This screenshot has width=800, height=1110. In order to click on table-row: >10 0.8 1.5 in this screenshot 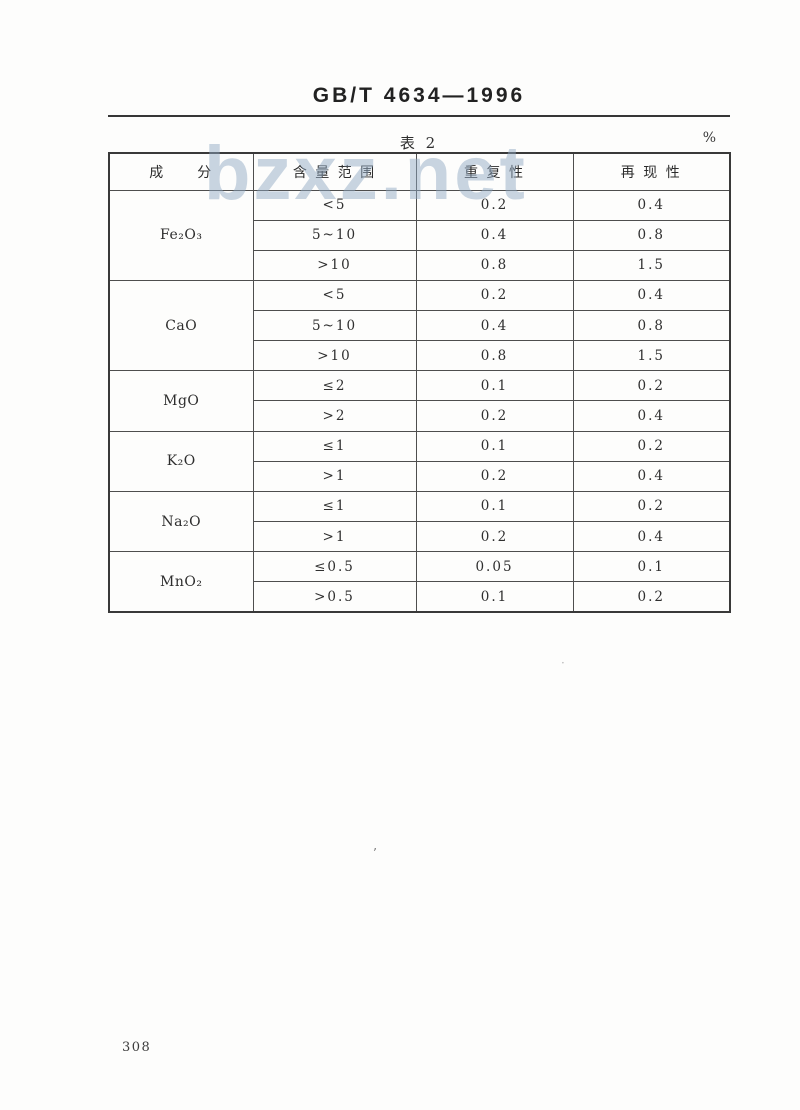, I will do `click(420, 356)`.